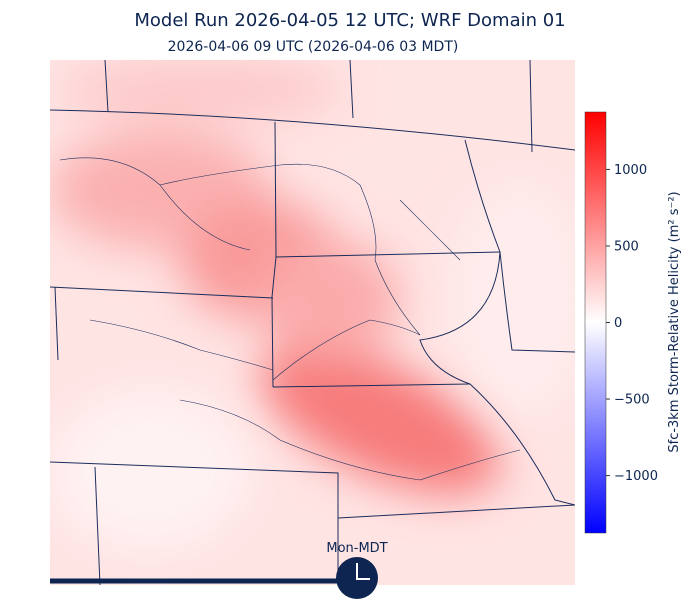 The height and width of the screenshot is (604, 700). I want to click on colorbar-tick-label: −500, so click(632, 400).